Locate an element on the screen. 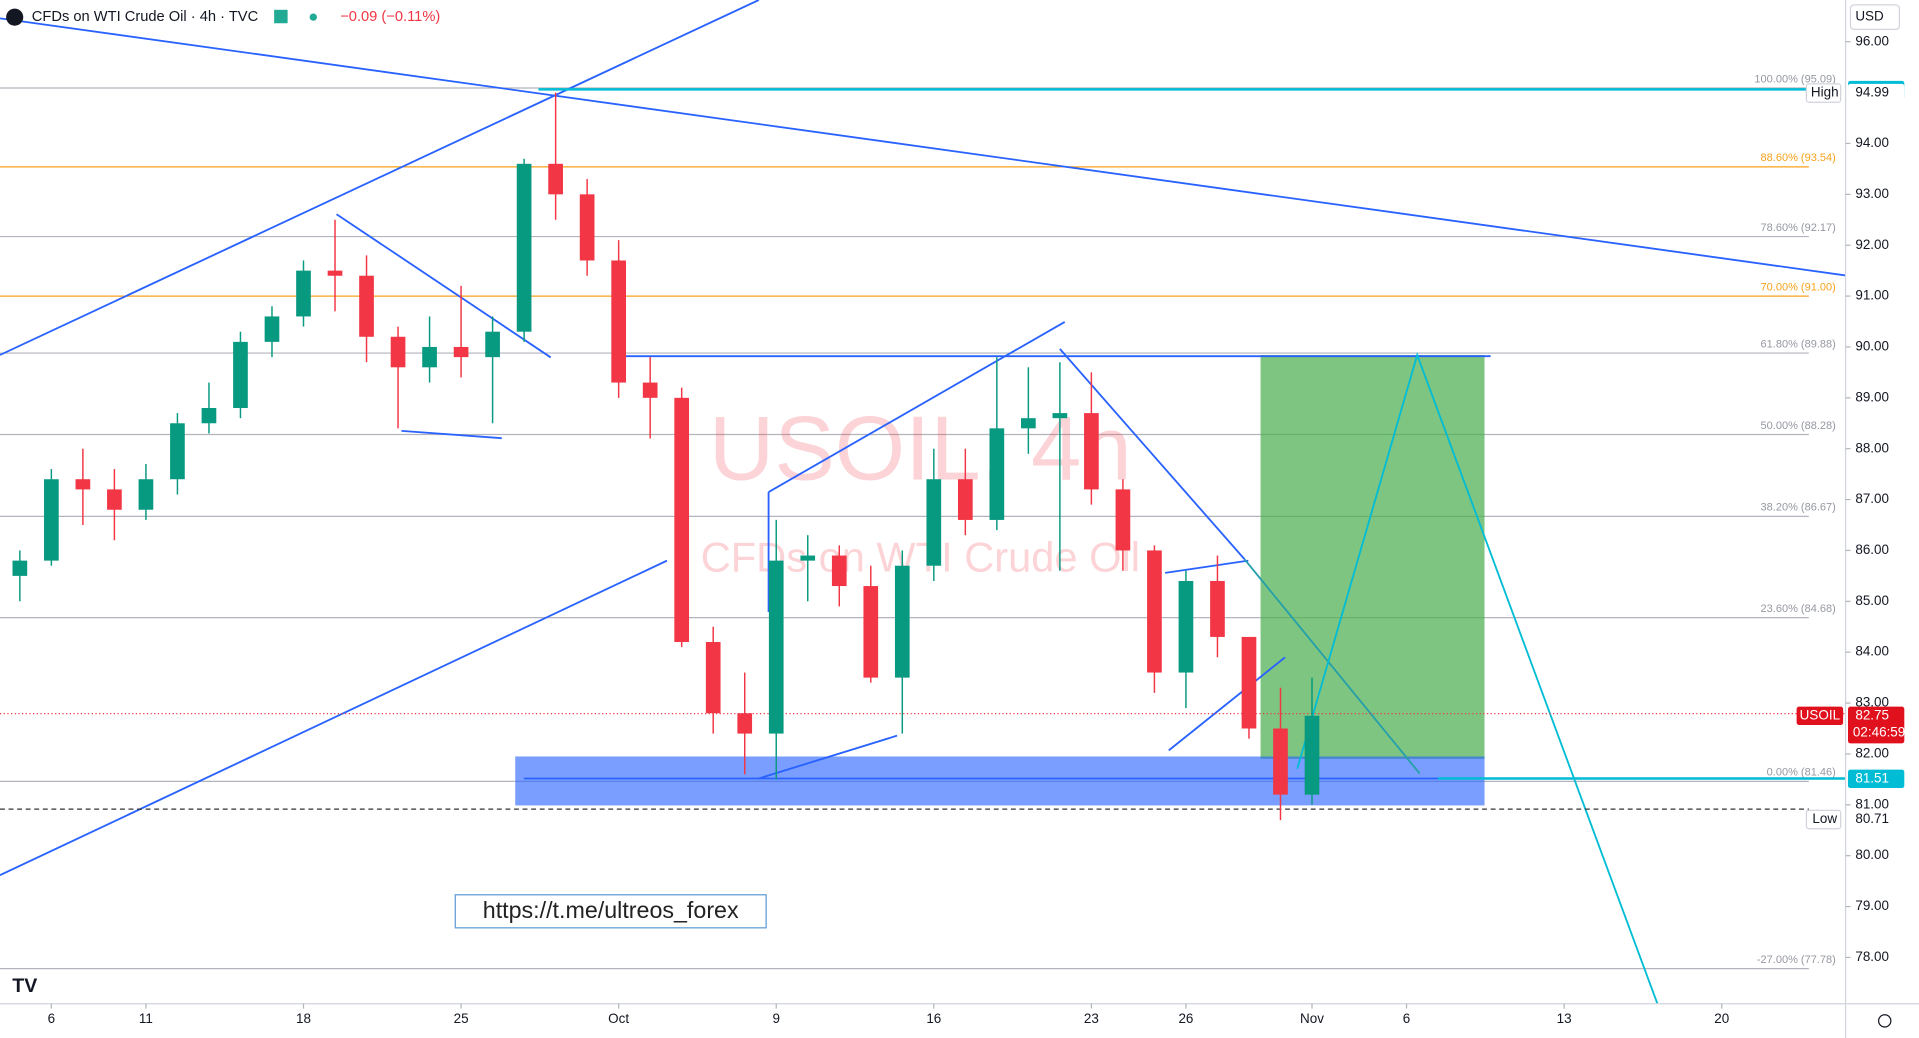 The image size is (1919, 1038). fib-label: 38.20% (86.67) is located at coordinates (1798, 508).